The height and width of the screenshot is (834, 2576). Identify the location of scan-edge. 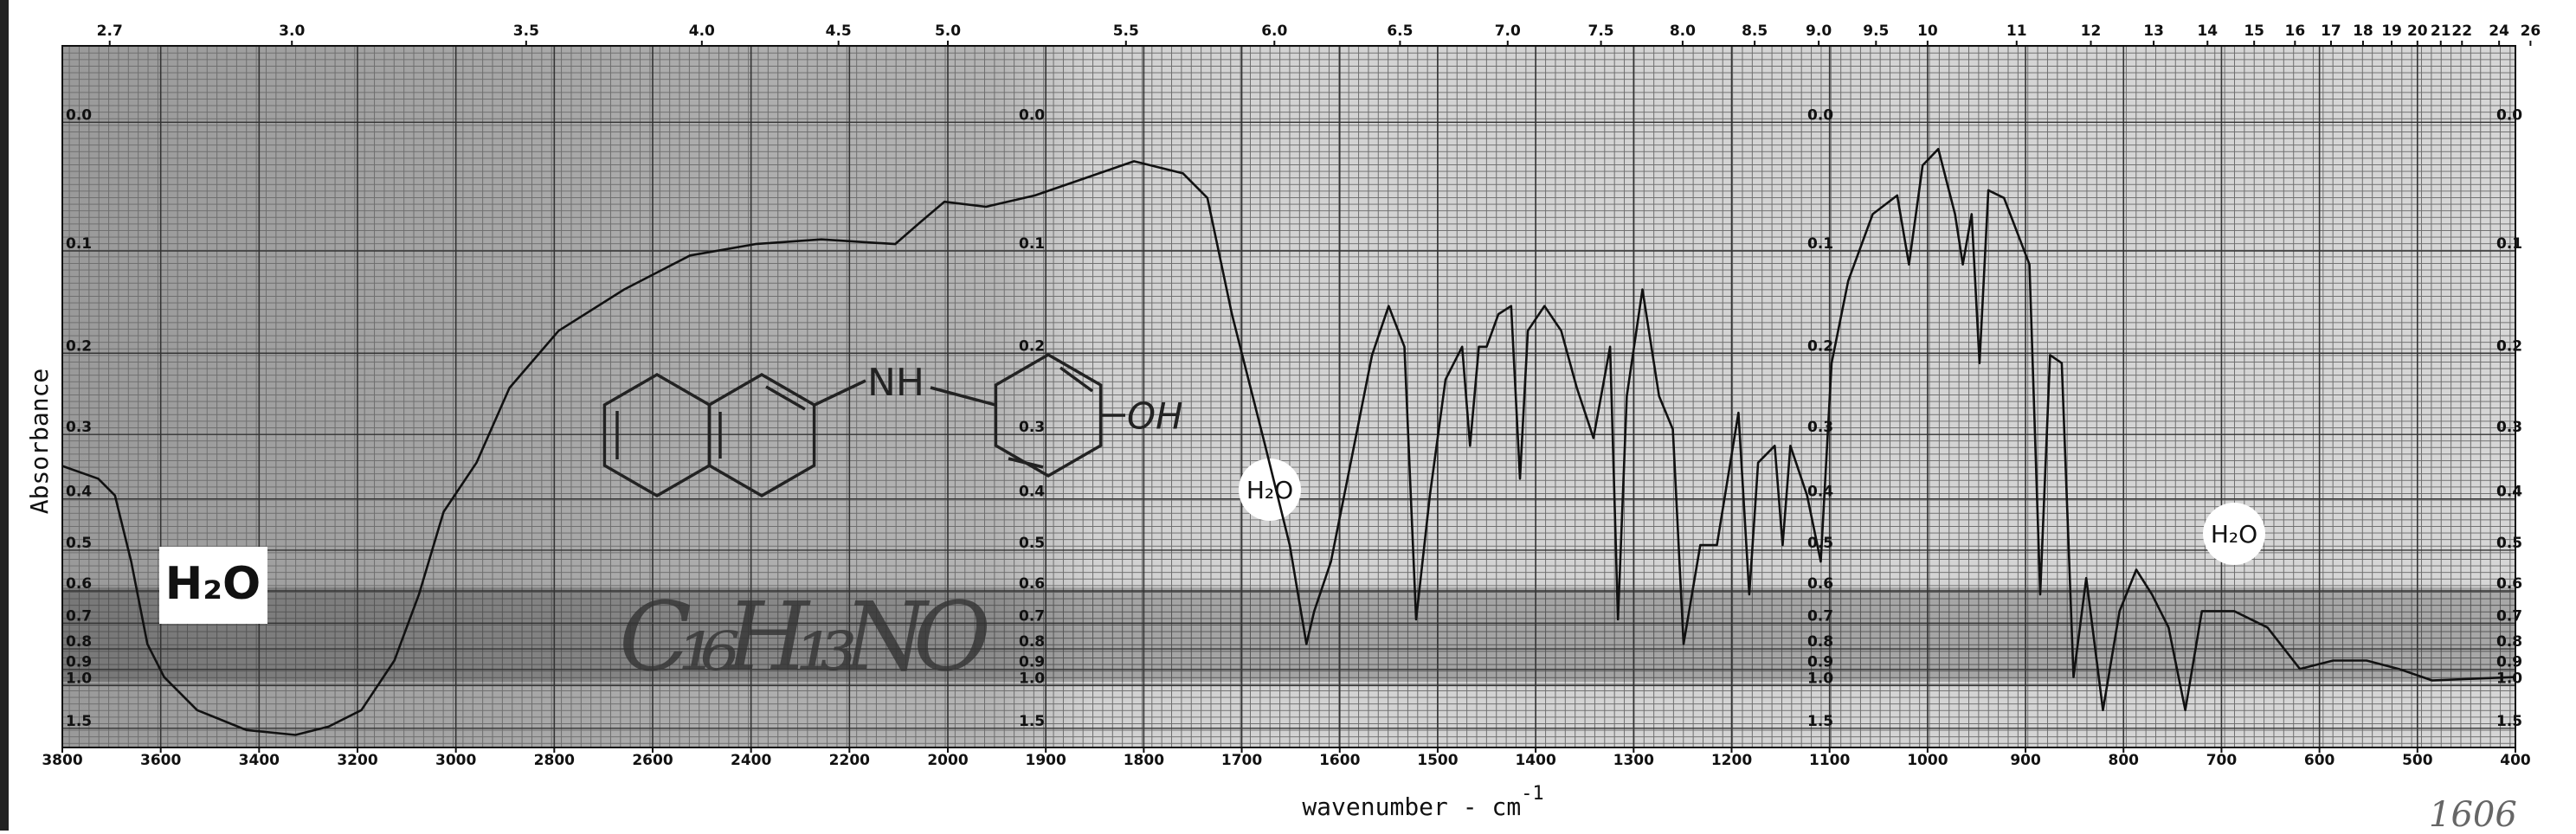
(4, 415).